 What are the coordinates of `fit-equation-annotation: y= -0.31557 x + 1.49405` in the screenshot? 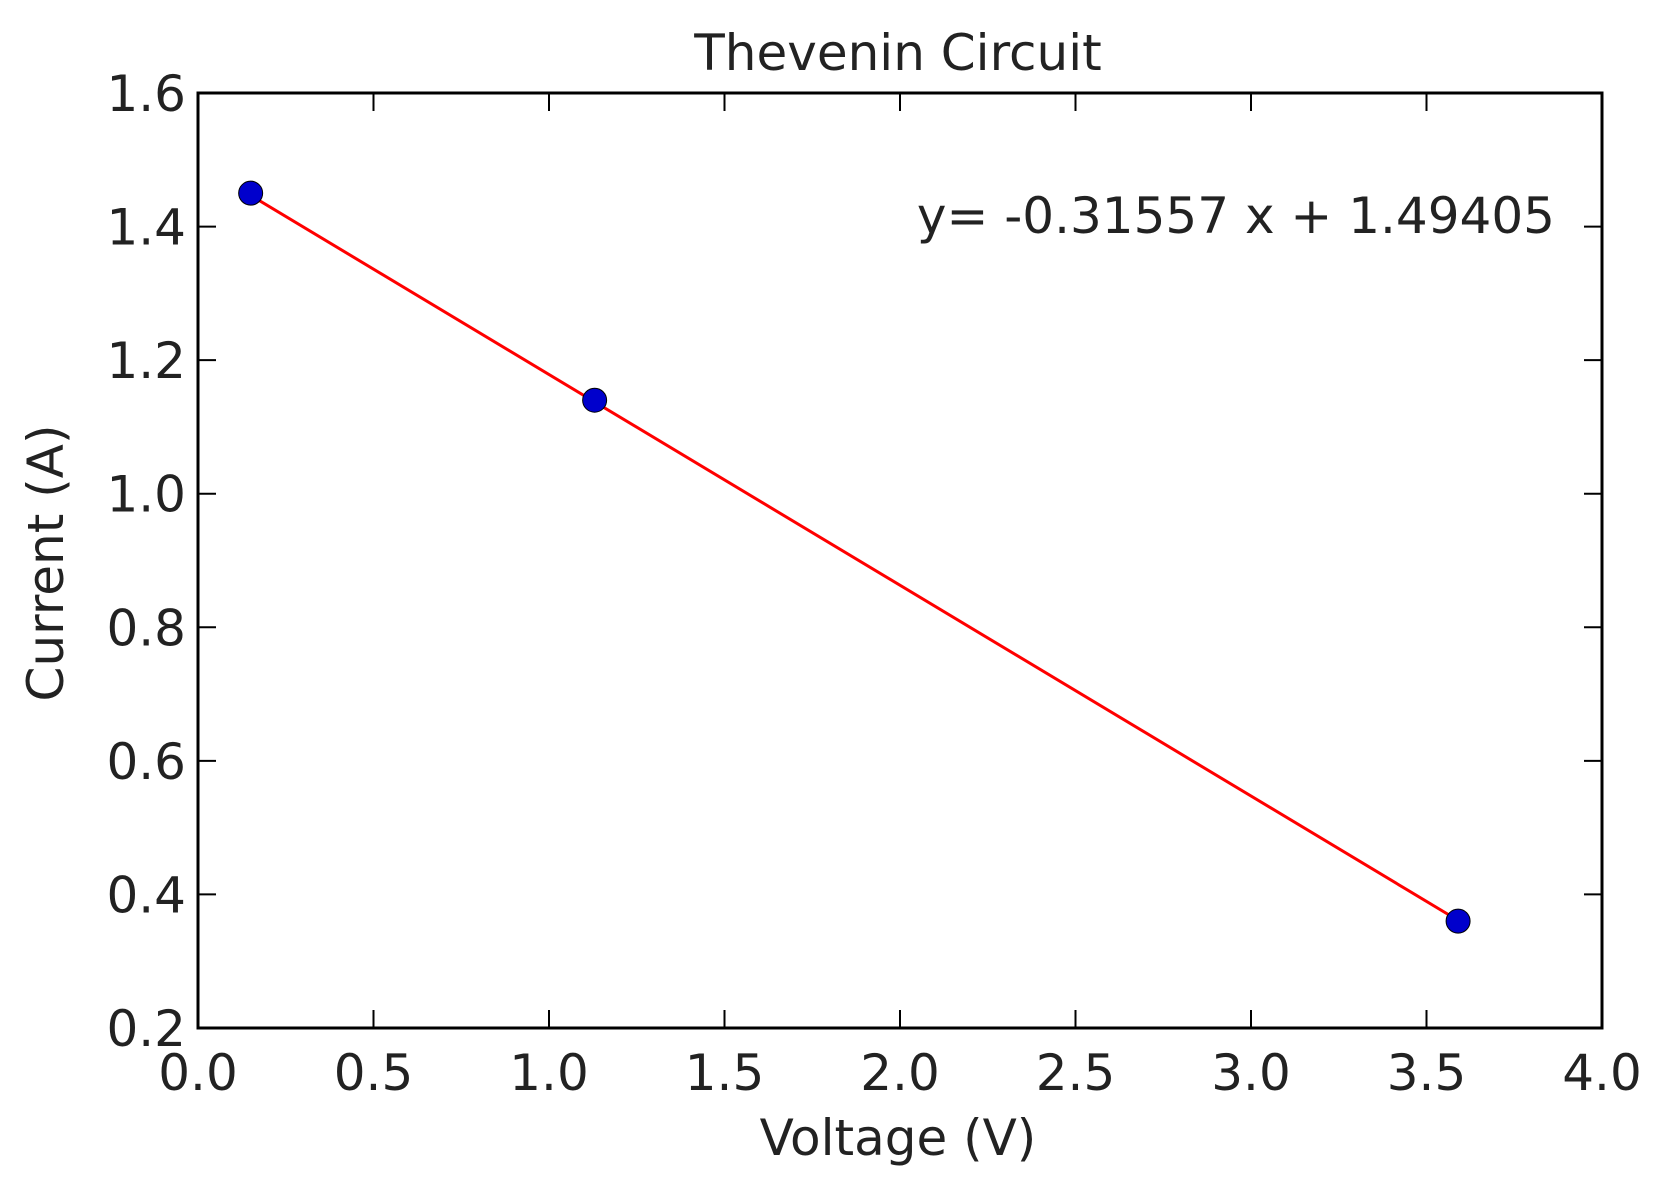 It's located at (1236, 216).